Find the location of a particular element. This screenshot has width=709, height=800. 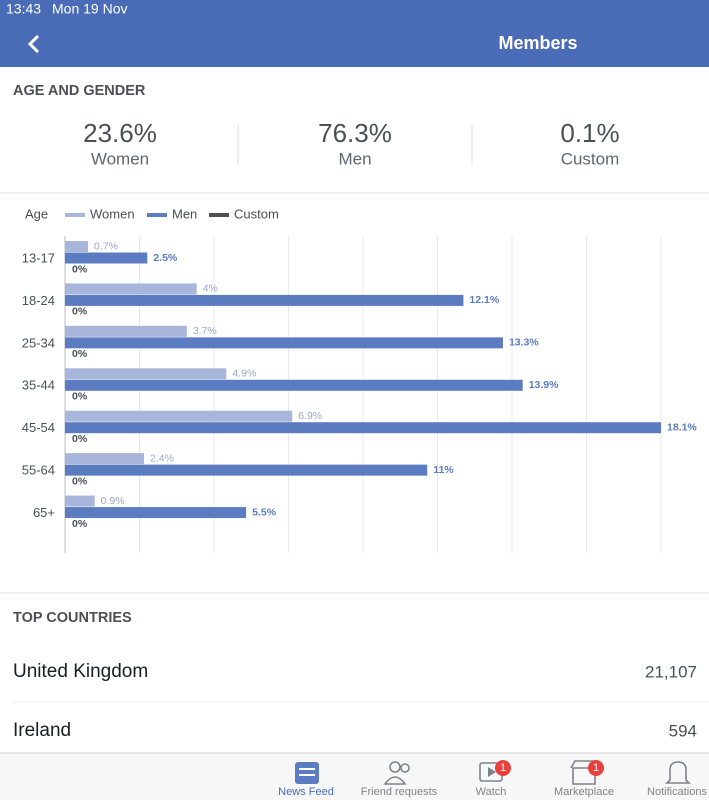

value-label: 0.9% is located at coordinates (113, 501).